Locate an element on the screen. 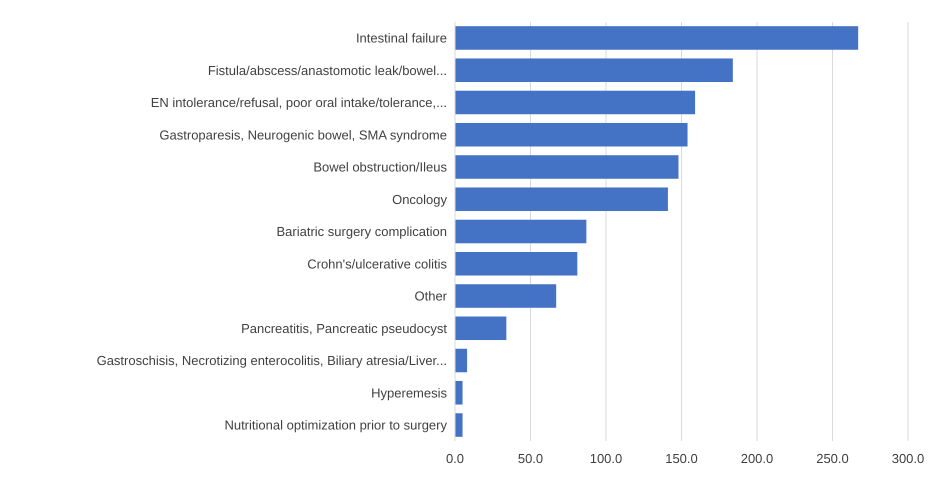  y-tick-label: Crohn's/ulcerative colitis is located at coordinates (377, 264).